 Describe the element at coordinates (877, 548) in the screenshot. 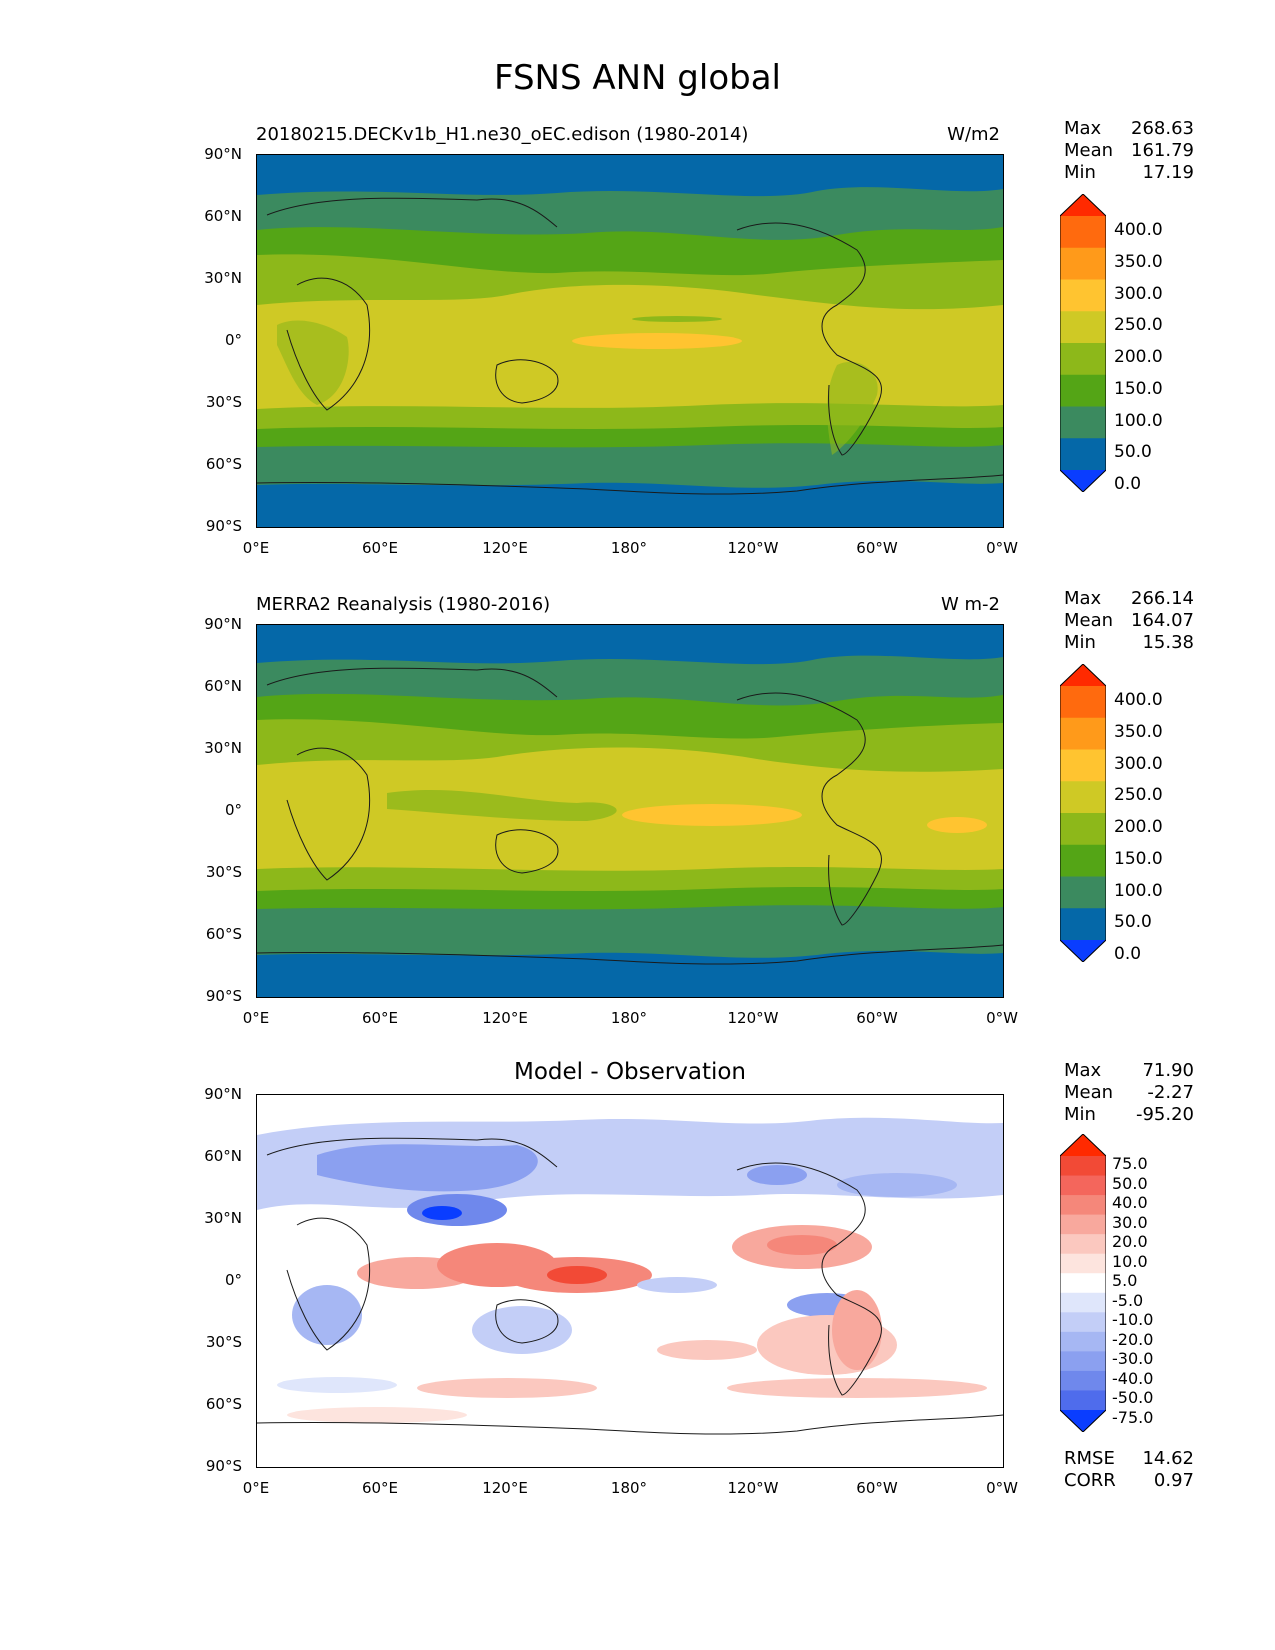

I see `panel-1-xlabel-60w: 60°W` at that location.